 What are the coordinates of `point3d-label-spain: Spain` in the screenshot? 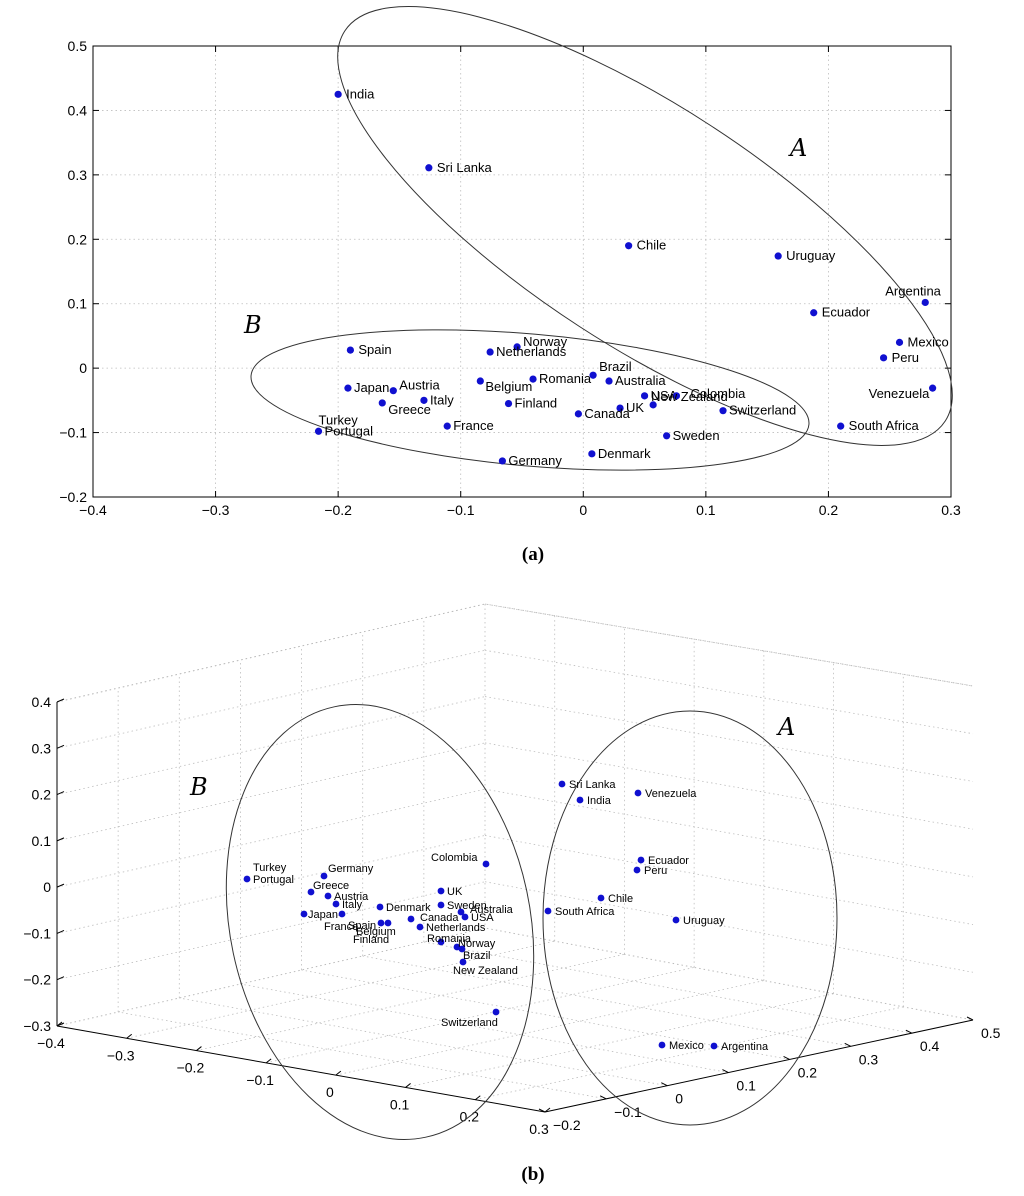 It's located at (362, 926).